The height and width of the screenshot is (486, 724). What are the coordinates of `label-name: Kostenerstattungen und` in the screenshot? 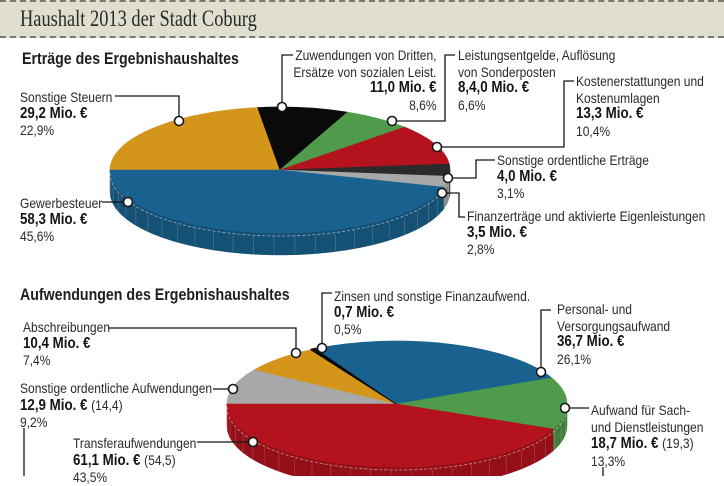 It's located at (640, 81).